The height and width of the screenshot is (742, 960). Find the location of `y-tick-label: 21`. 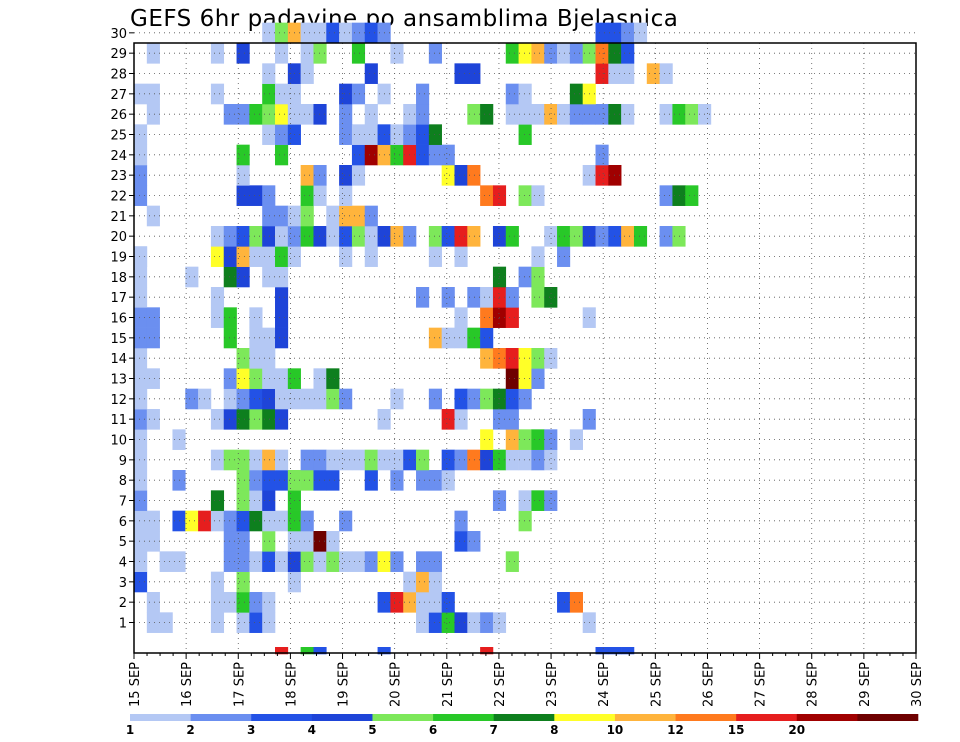

y-tick-label: 21 is located at coordinates (118, 217).